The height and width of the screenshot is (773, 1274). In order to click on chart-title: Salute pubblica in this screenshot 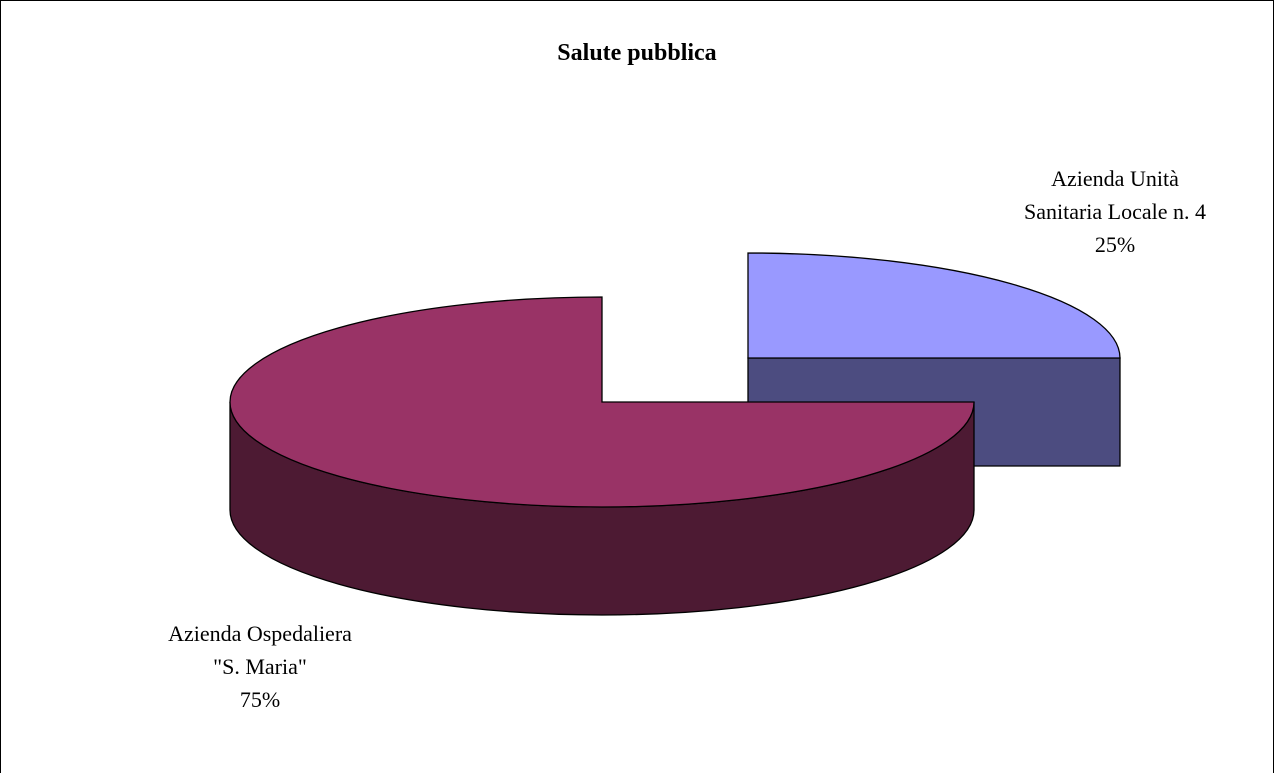, I will do `click(637, 53)`.